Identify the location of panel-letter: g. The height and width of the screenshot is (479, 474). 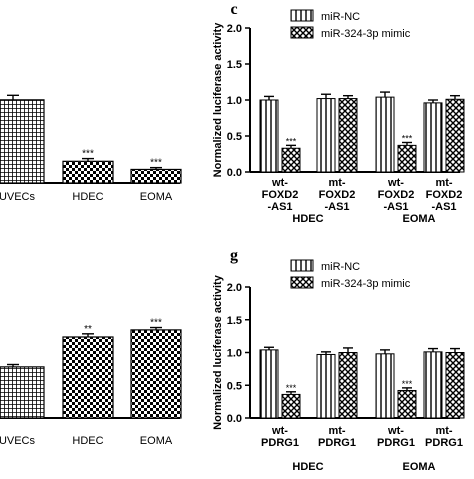
(234, 255).